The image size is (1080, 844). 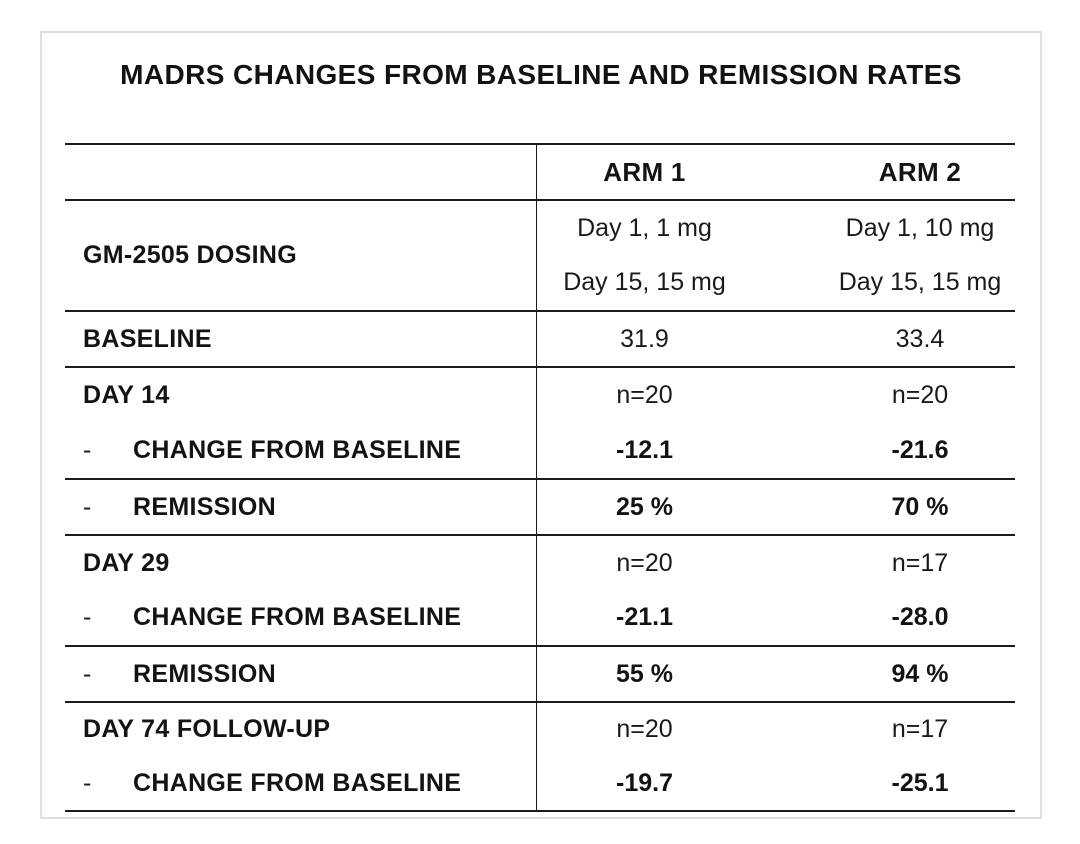 I want to click on header-row: ARM 1 ARM 2, so click(x=540, y=171).